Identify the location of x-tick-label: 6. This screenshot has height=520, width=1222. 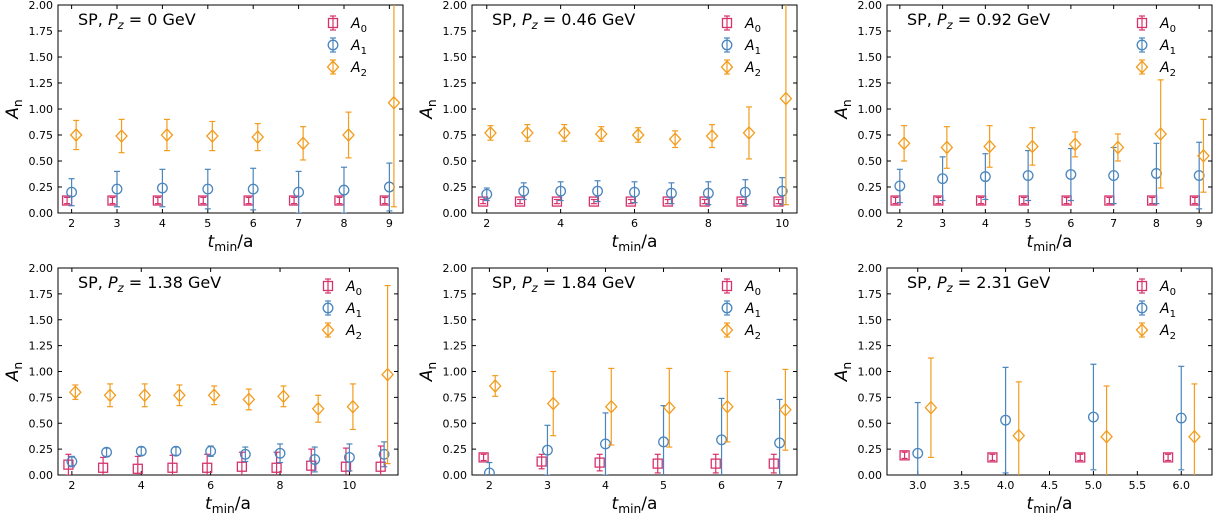
(721, 485).